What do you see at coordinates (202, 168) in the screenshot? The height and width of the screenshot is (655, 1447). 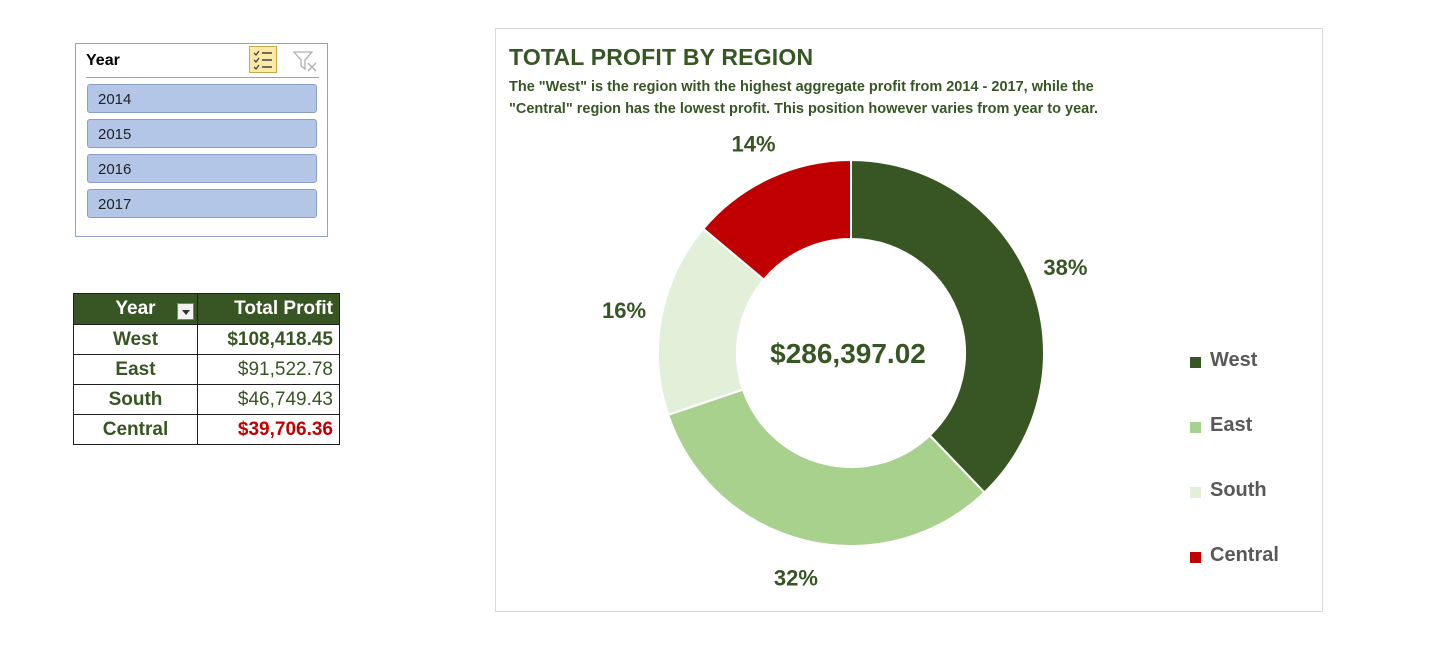 I see `slicer-item-2016: 2016` at bounding box center [202, 168].